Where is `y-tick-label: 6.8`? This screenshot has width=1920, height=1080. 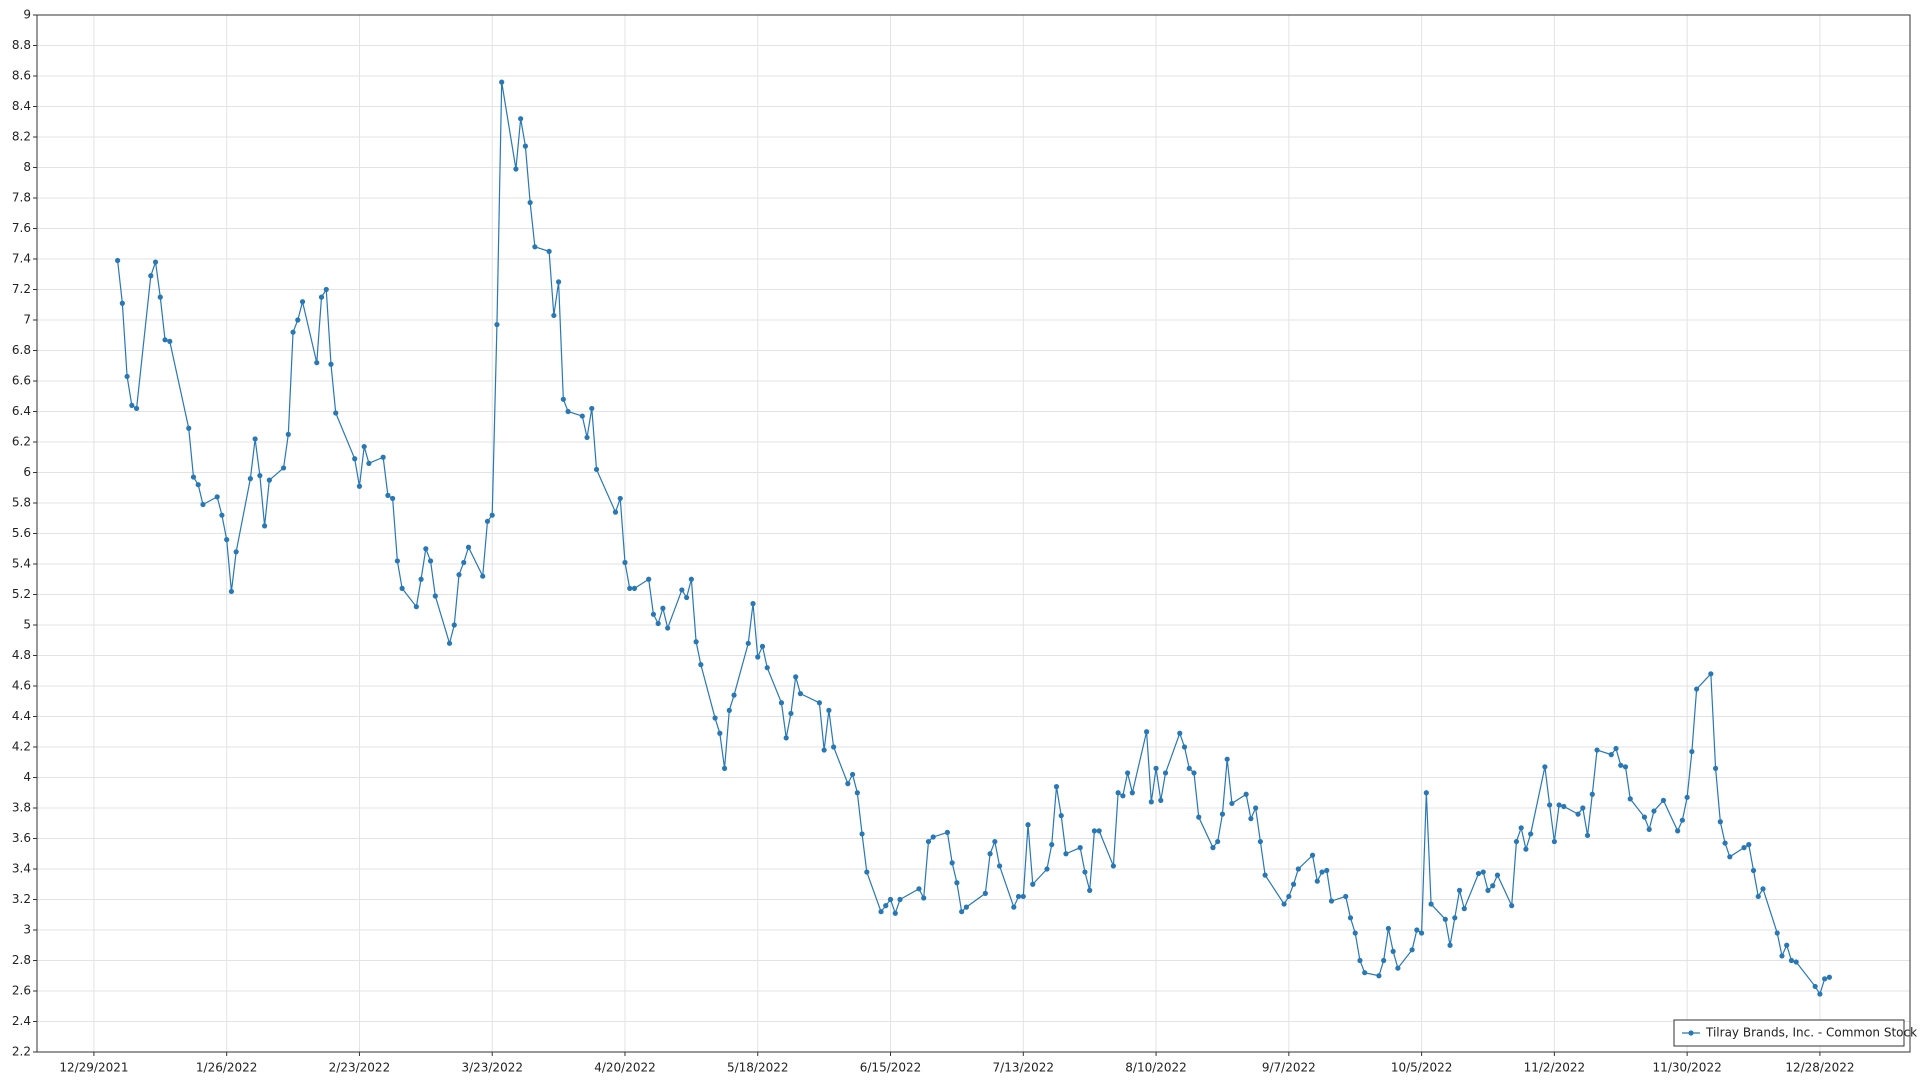 y-tick-label: 6.8 is located at coordinates (21, 350).